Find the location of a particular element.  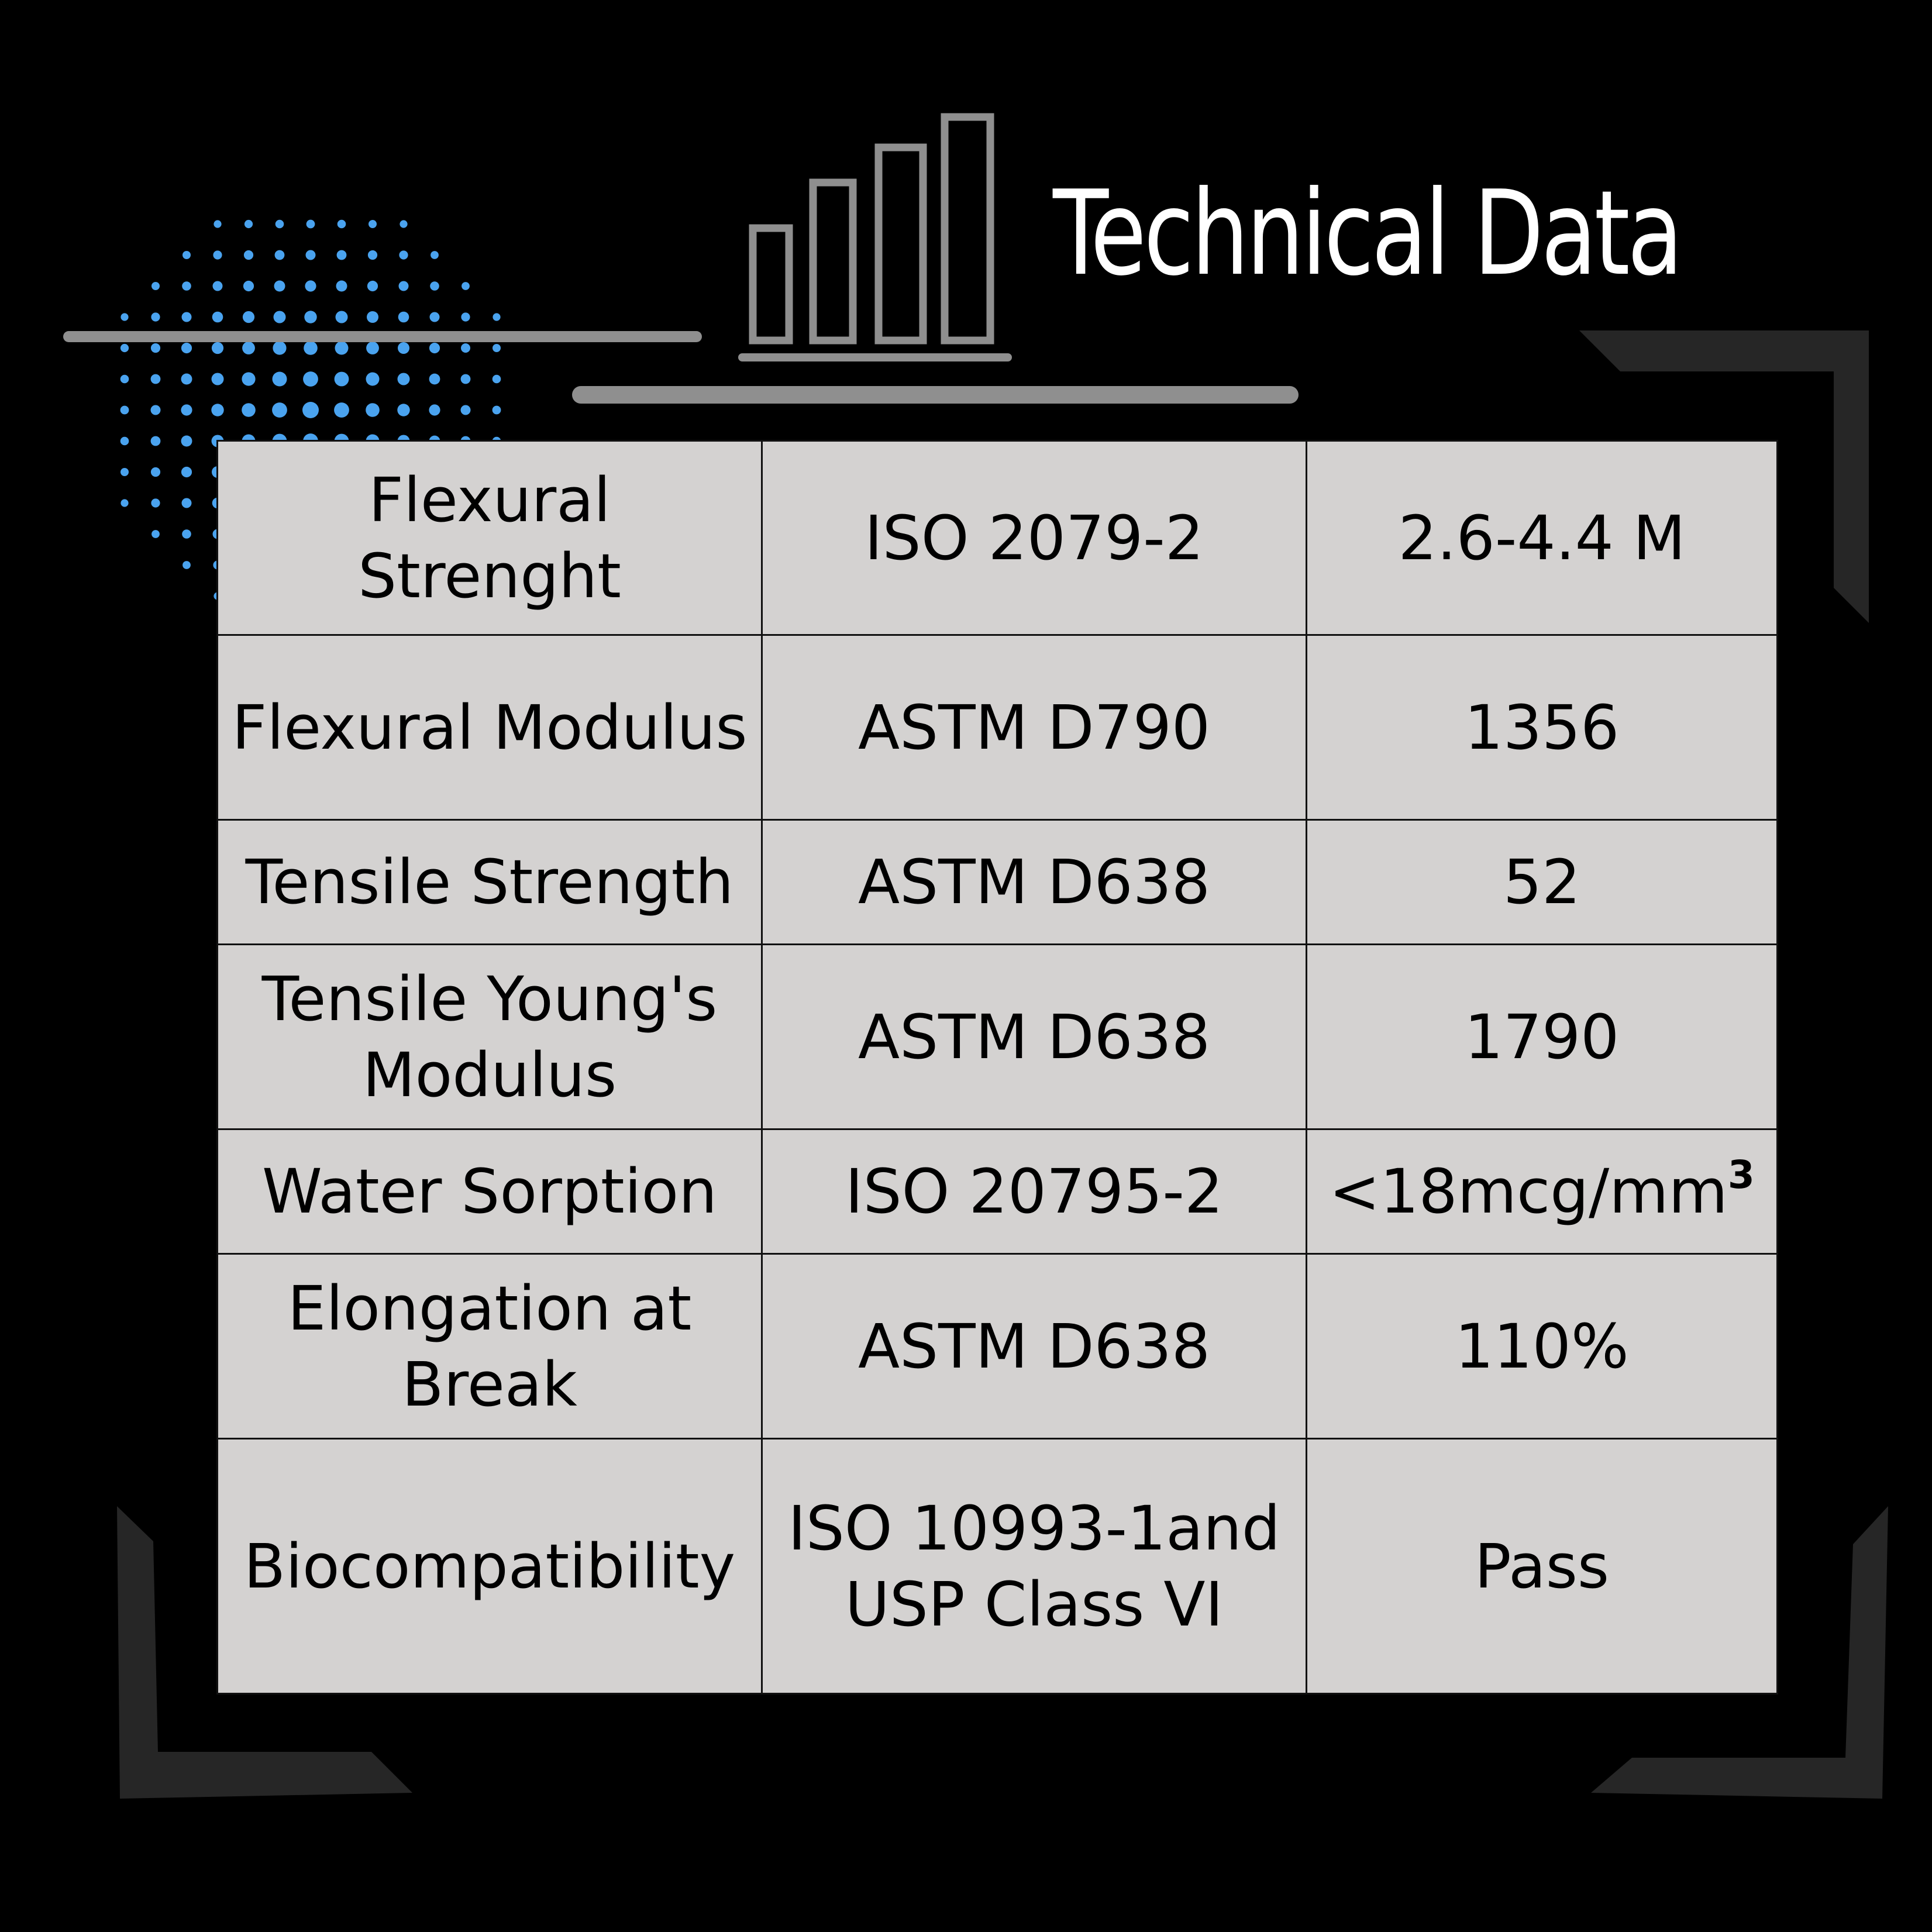

property-cell: Elongation at Break is located at coordinates (489, 1346).